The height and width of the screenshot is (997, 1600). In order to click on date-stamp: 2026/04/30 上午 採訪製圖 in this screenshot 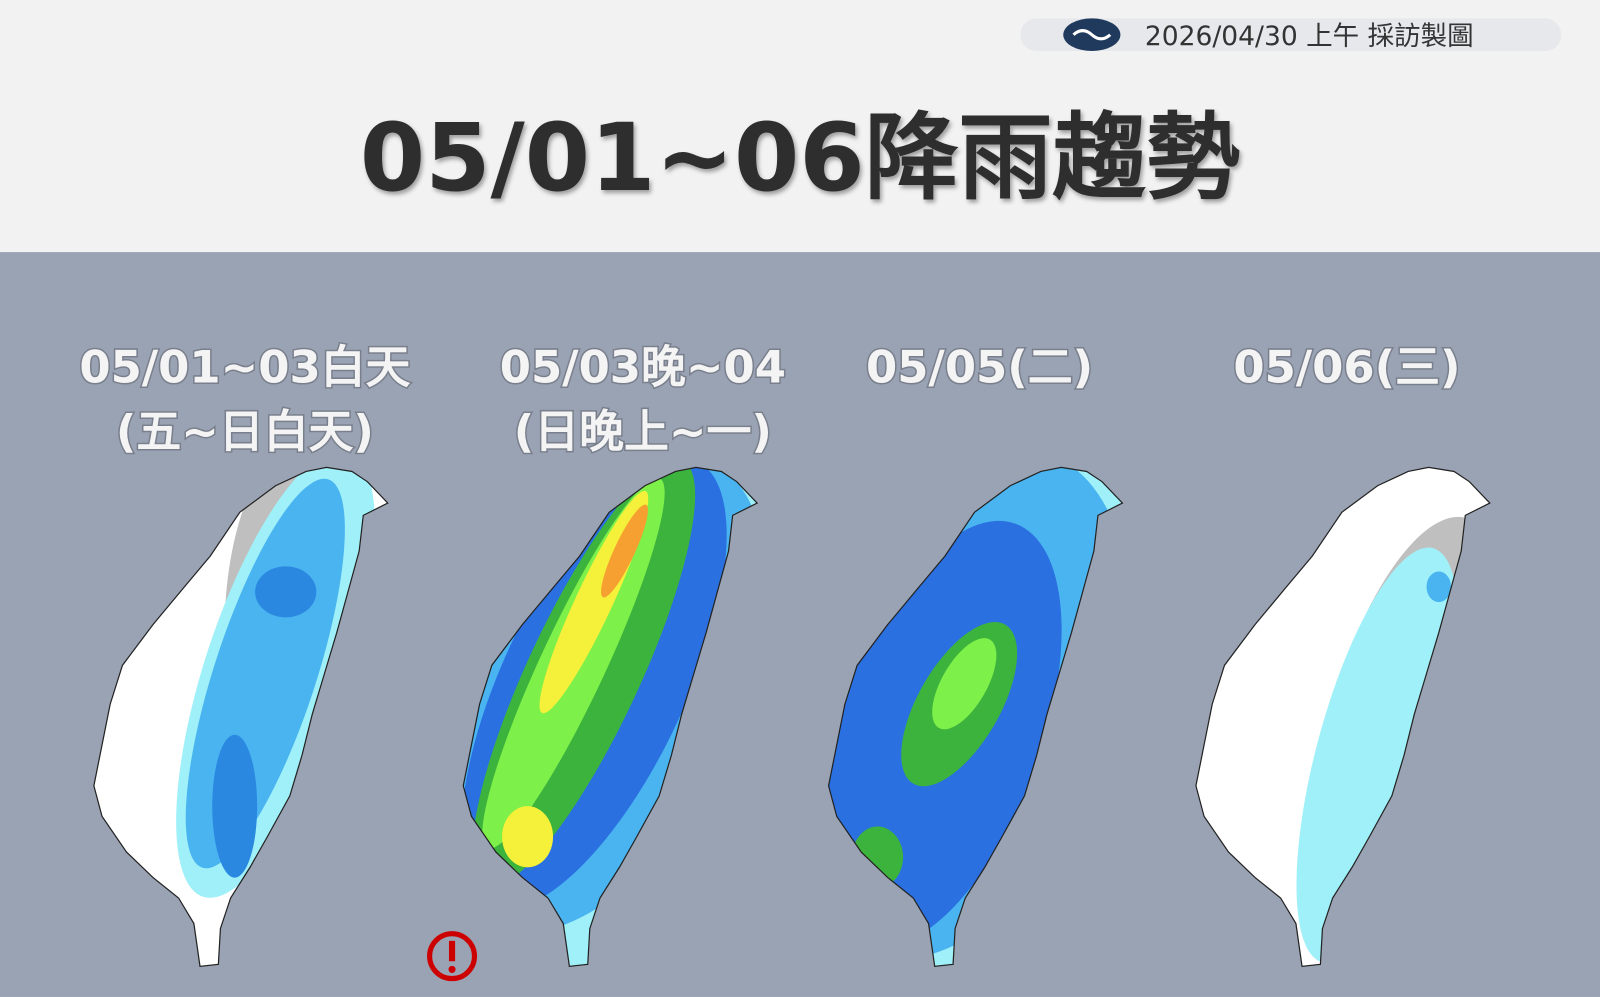, I will do `click(1309, 36)`.